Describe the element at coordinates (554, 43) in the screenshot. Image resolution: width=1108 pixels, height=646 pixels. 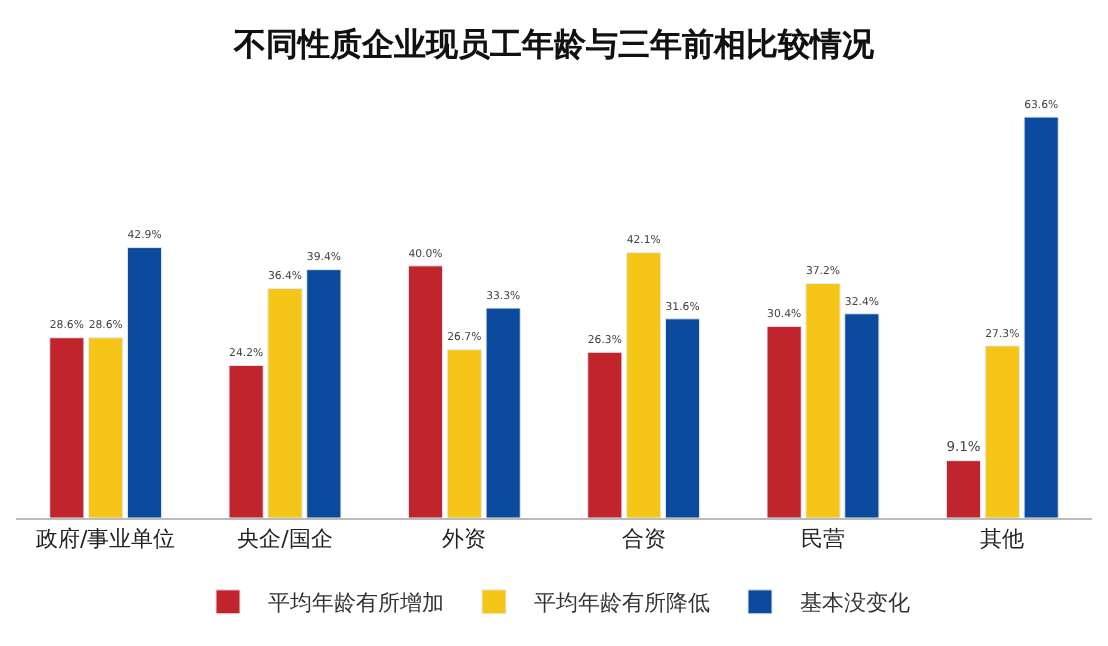
I see `chart-title: 不同性质企业现员工年龄与三年前相比较情况` at that location.